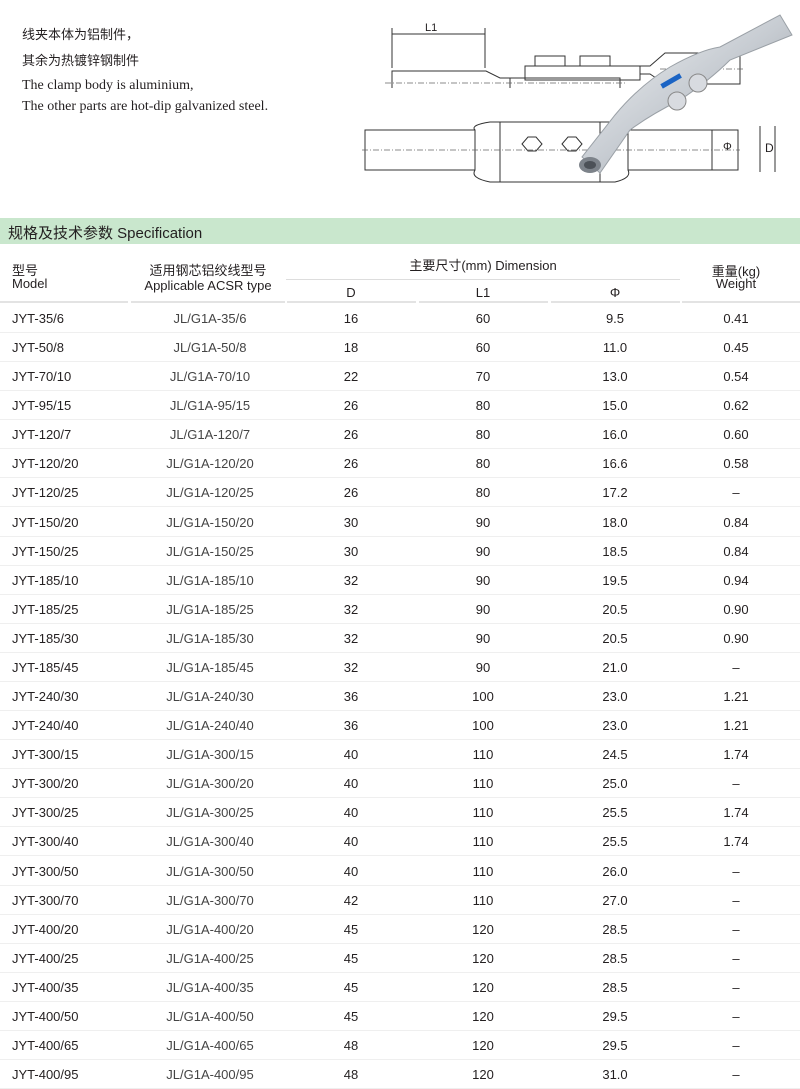  I want to click on cell-weight: 0.84, so click(736, 551).